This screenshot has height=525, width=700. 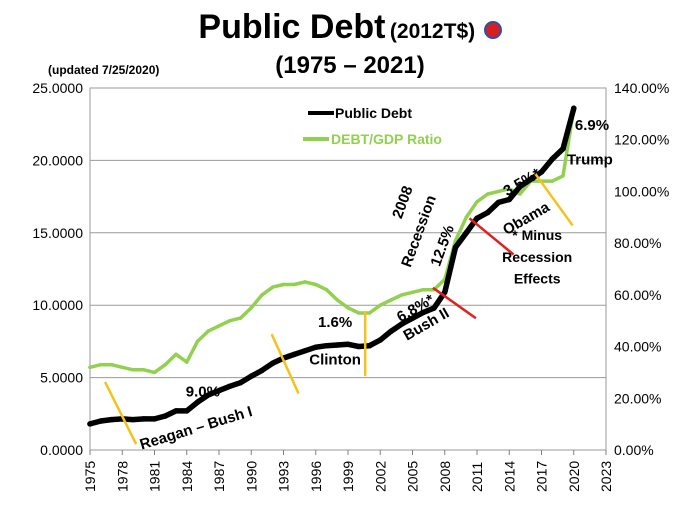 I want to click on y-right-tick-label: 20.00%, so click(x=637, y=398).